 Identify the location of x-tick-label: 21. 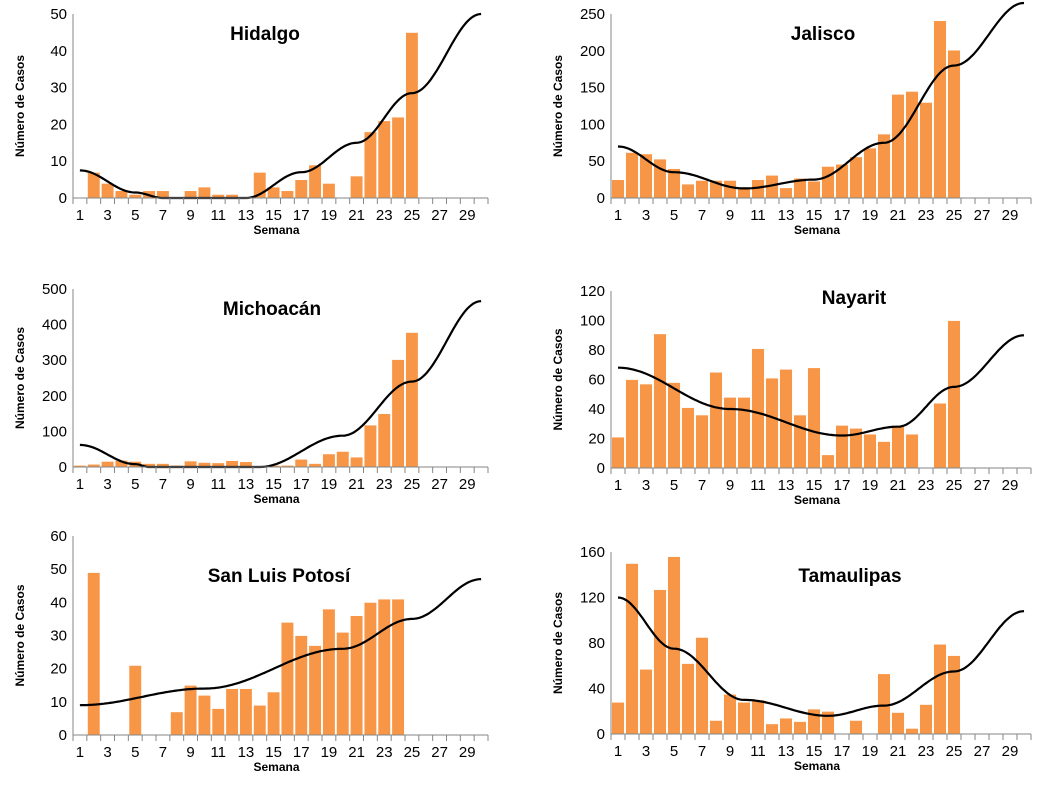
(898, 751).